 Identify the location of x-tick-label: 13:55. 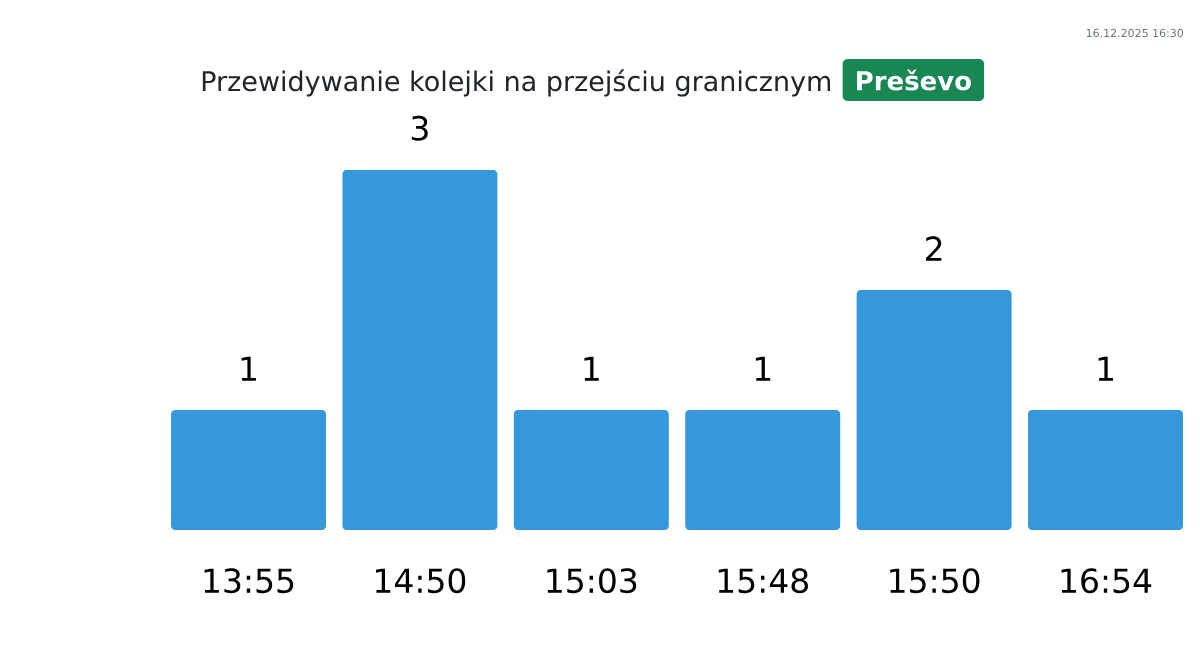
(249, 581).